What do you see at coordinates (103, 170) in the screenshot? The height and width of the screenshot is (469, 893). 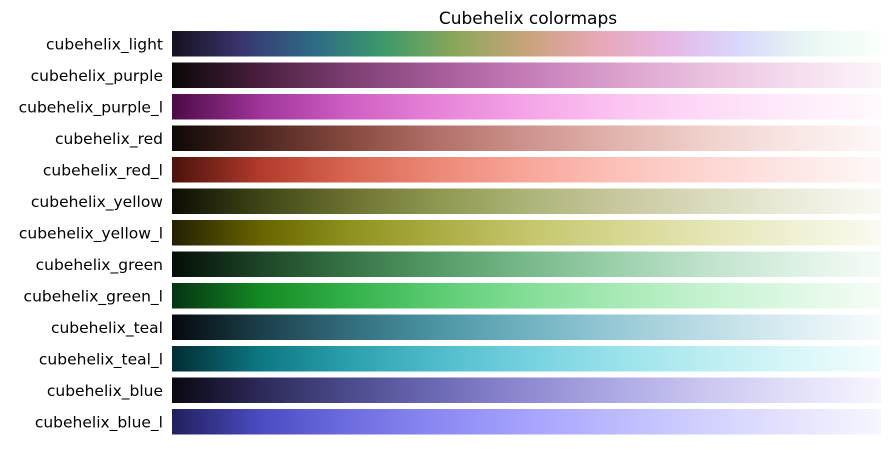 I see `colormap-label: cubehelix_red_l` at bounding box center [103, 170].